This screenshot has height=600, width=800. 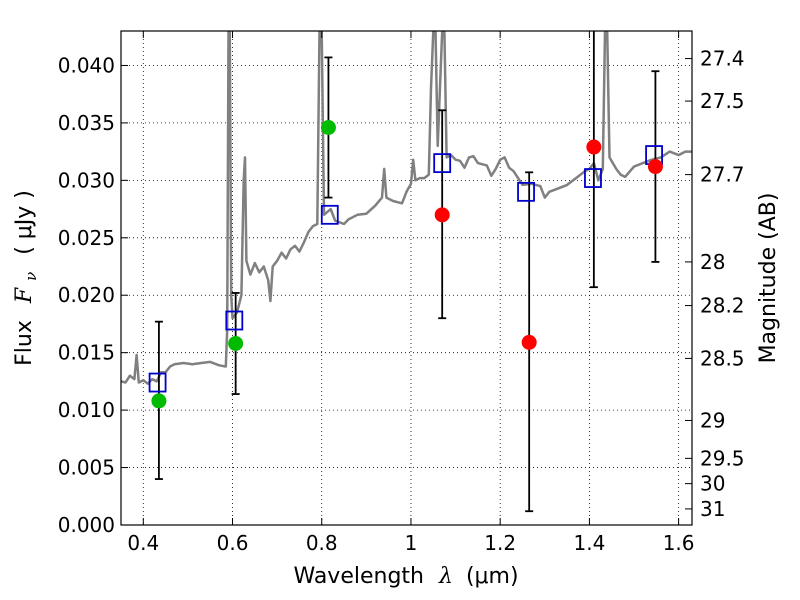 I want to click on right-tick-label: 28, so click(x=712, y=262).